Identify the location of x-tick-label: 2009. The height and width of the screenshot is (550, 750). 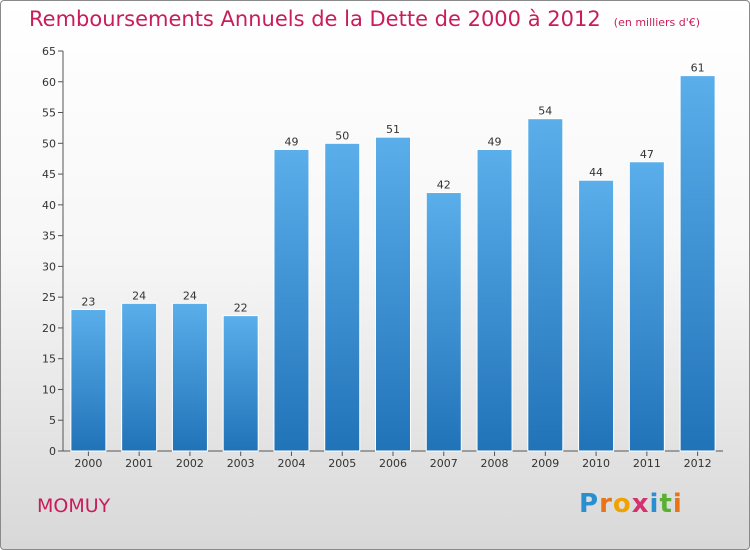
(545, 463).